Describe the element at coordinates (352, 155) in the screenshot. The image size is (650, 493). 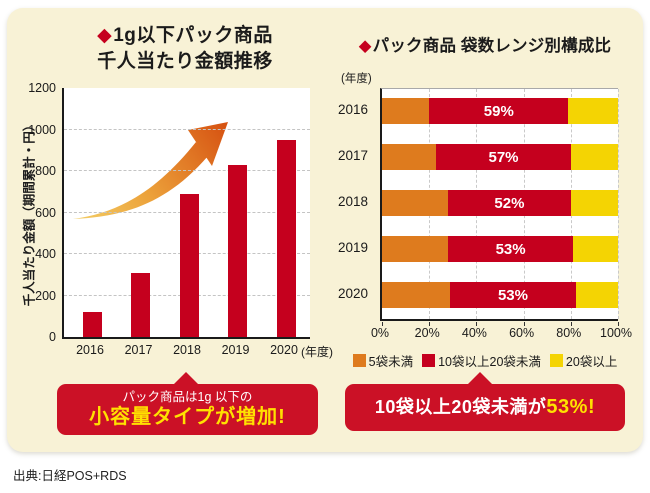
I see `year-label: 2017` at that location.